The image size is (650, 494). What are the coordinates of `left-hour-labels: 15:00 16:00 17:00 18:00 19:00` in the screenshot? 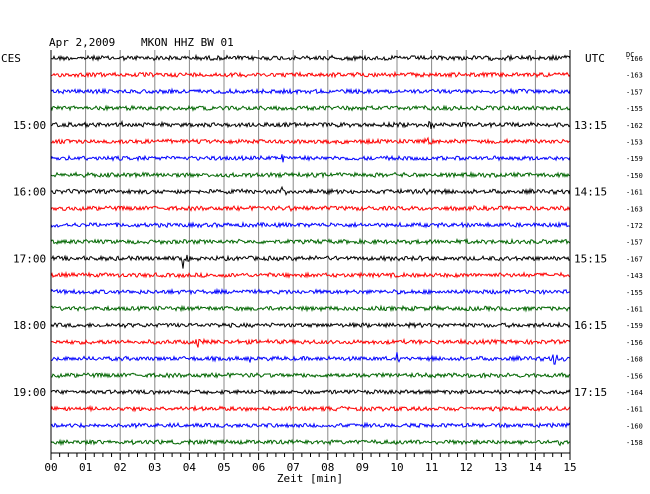 It's located at (29, 259).